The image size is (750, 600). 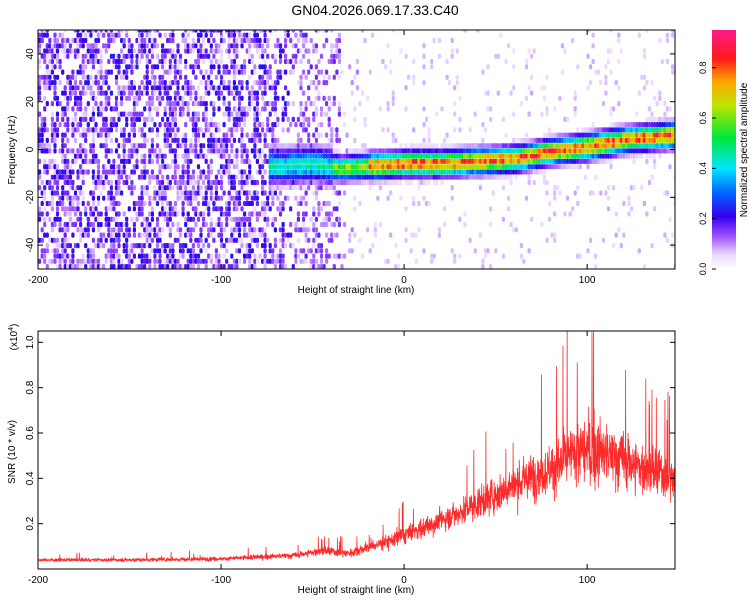 I want to click on snr-x-tick-label: 0, so click(x=404, y=580).